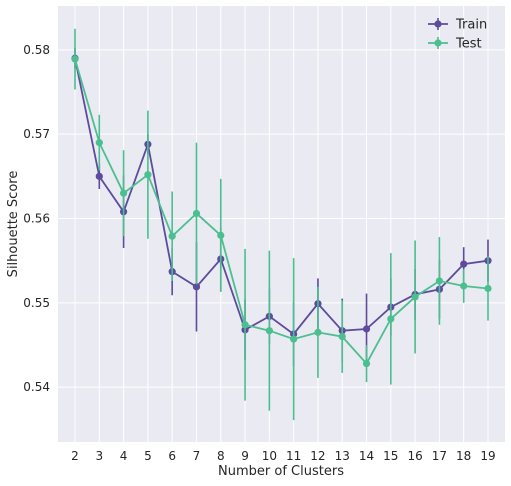 This screenshot has height=486, width=511. What do you see at coordinates (36, 134) in the screenshot?
I see `y-tick-label: 0.57` at bounding box center [36, 134].